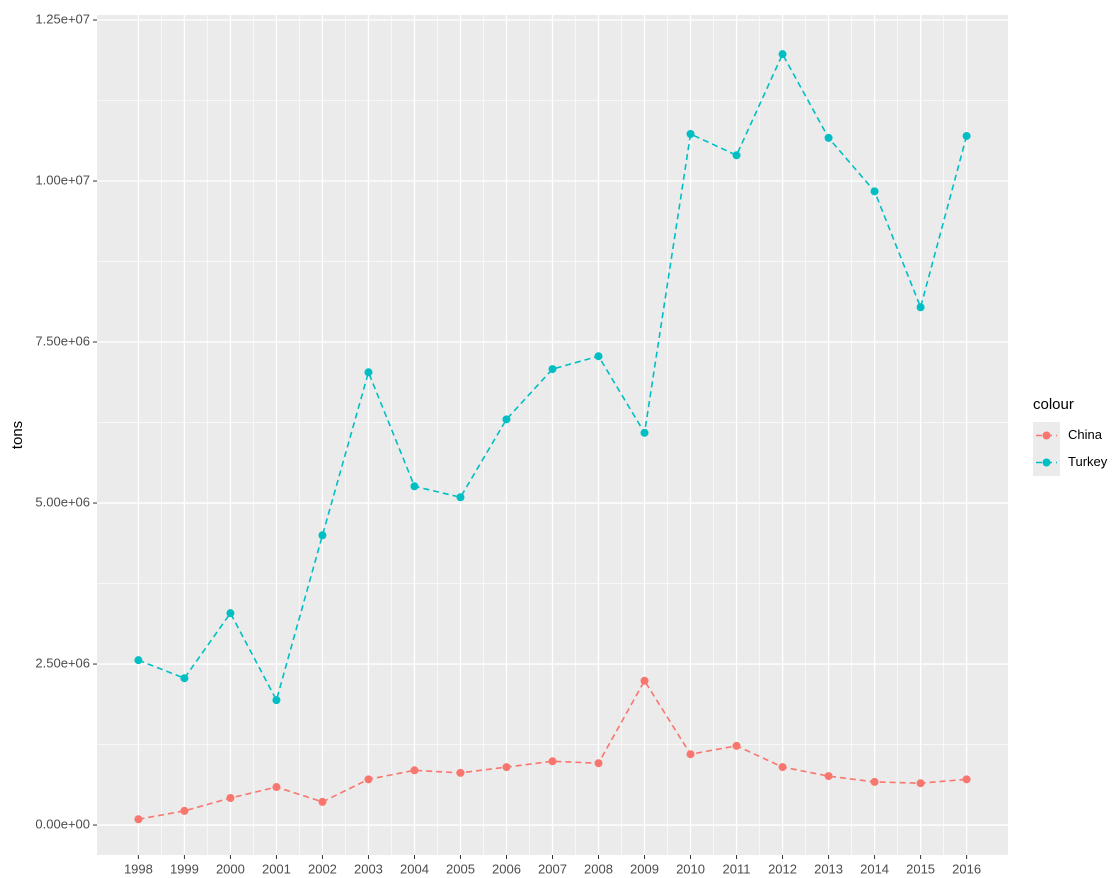  Describe the element at coordinates (276, 868) in the screenshot. I see `x-tick-label: 2001` at that location.